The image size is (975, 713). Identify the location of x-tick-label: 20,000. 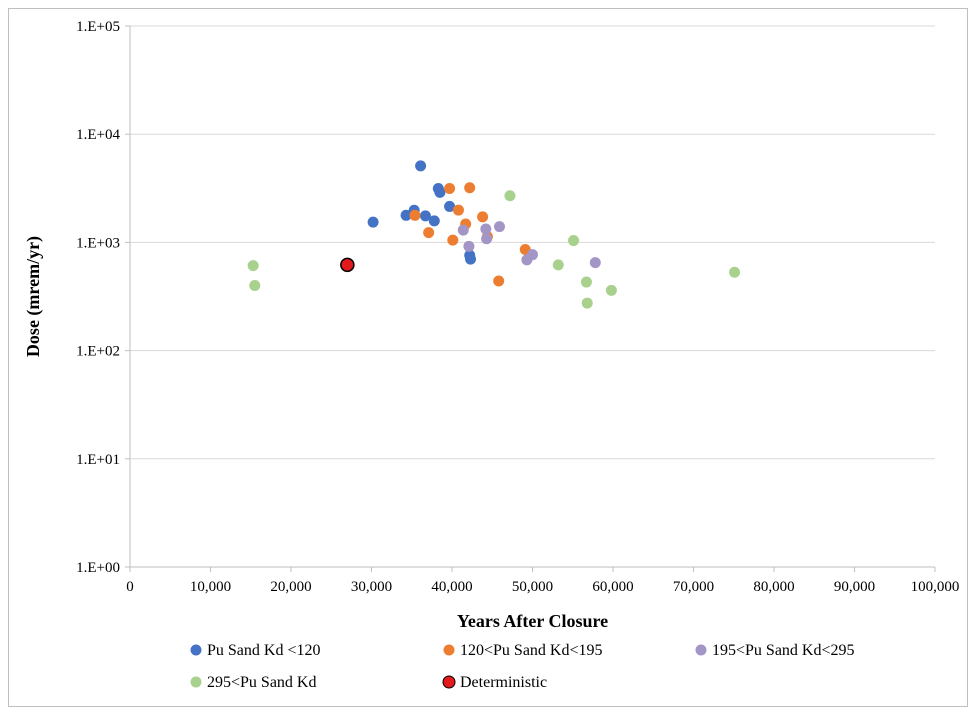
(290, 587).